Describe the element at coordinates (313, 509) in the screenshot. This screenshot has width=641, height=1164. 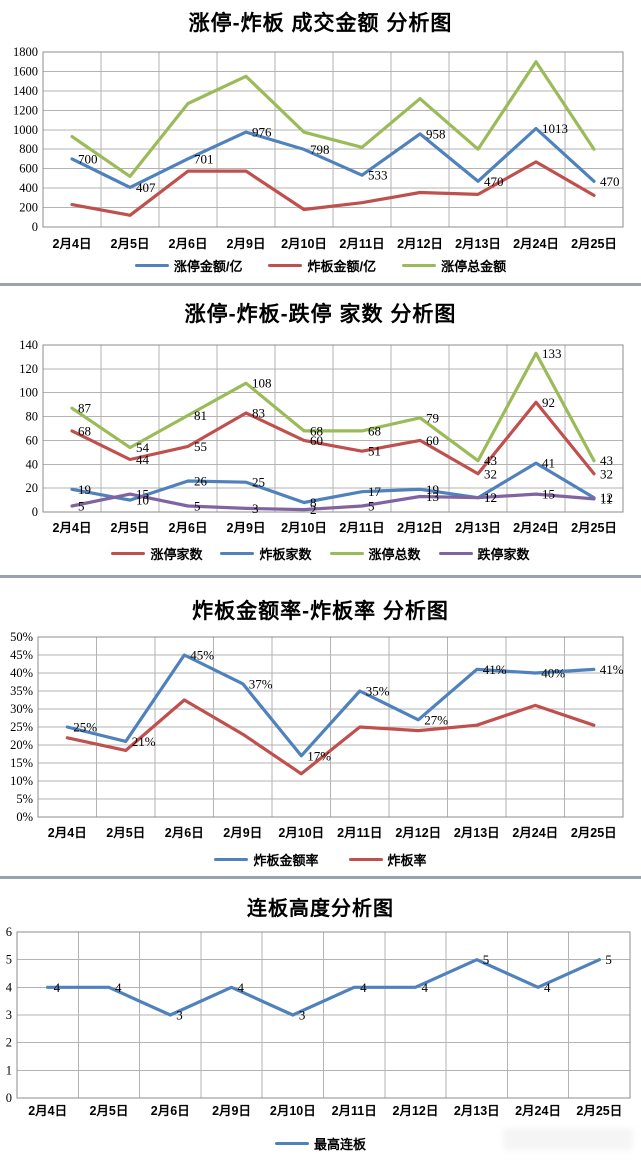
I see `data-label: 2` at that location.